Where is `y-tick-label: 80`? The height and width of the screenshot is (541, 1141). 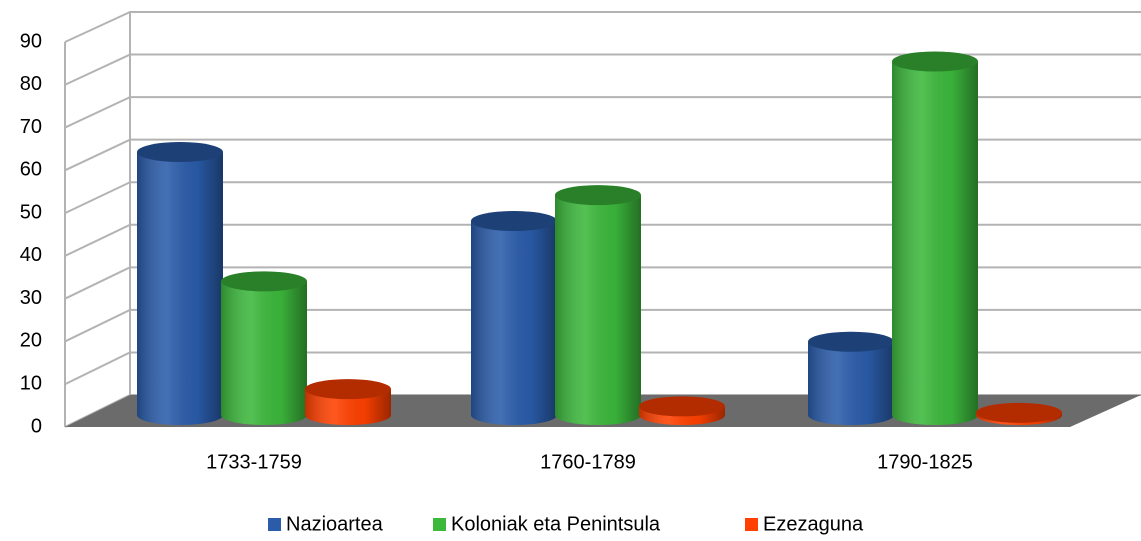
y-tick-label: 80 is located at coordinates (31, 84).